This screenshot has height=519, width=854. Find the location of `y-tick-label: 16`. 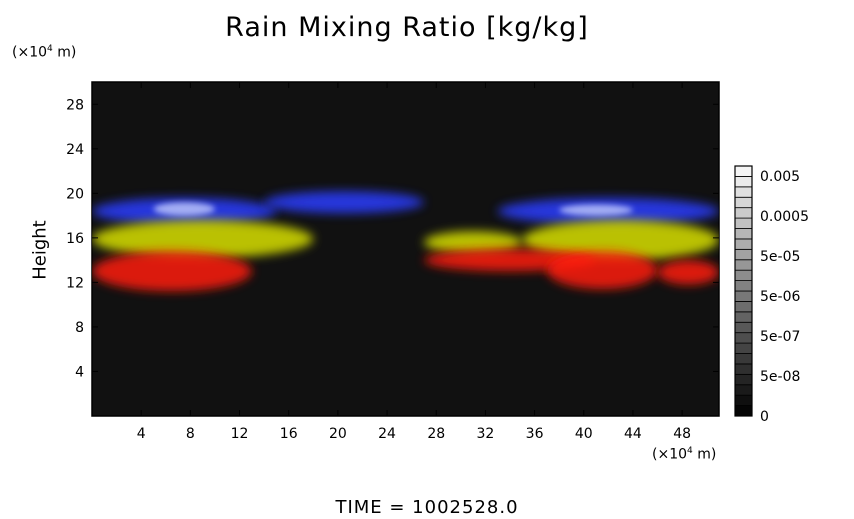

y-tick-label: 16 is located at coordinates (75, 239).